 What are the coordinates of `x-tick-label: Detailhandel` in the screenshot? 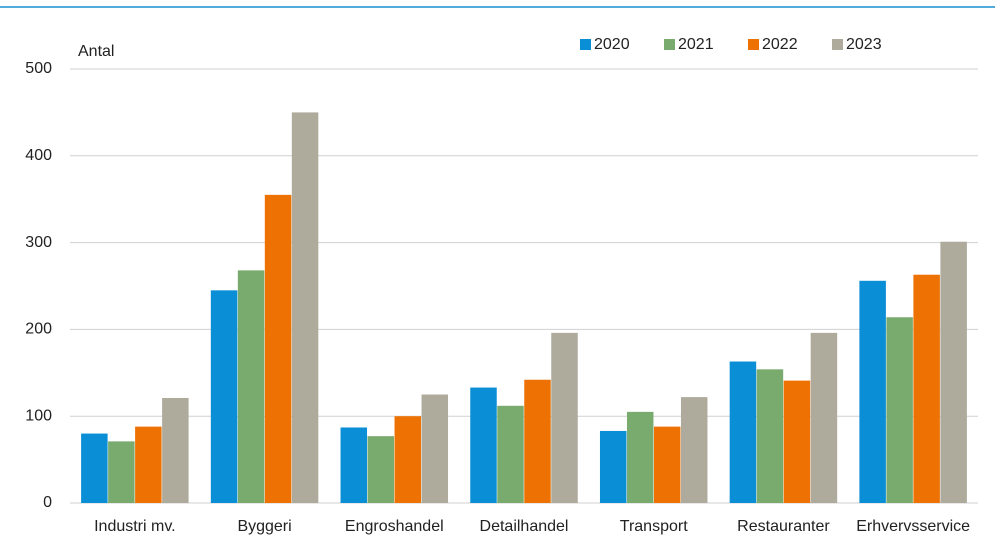 It's located at (524, 526).